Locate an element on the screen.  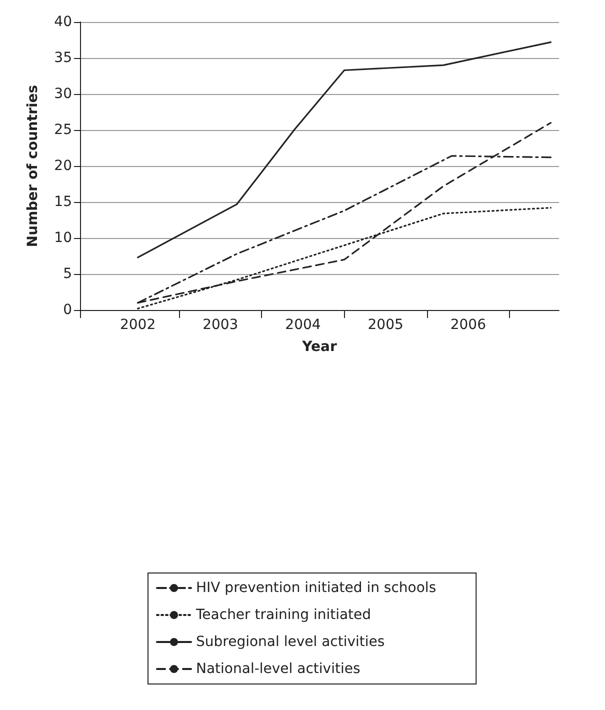
x-axis-title: Year is located at coordinates (319, 347).